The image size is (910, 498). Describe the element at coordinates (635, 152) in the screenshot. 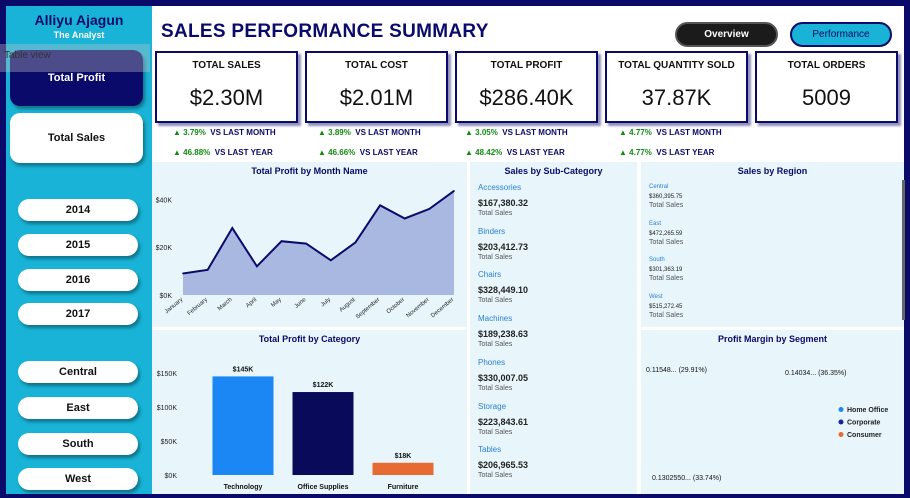

I see `delta-year-value: ▲ 4.77%` at that location.